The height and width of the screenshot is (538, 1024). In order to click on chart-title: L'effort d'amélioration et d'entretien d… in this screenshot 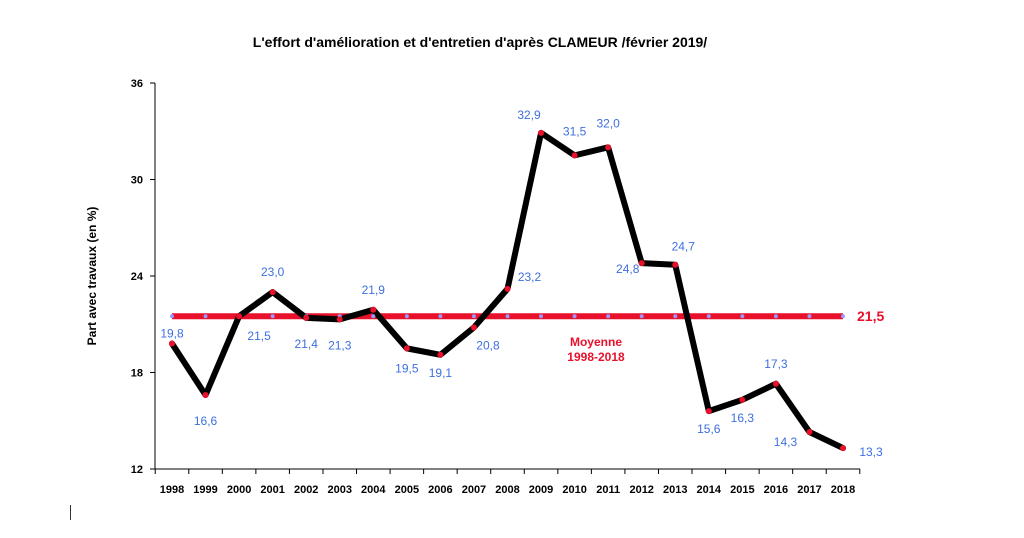, I will do `click(480, 42)`.